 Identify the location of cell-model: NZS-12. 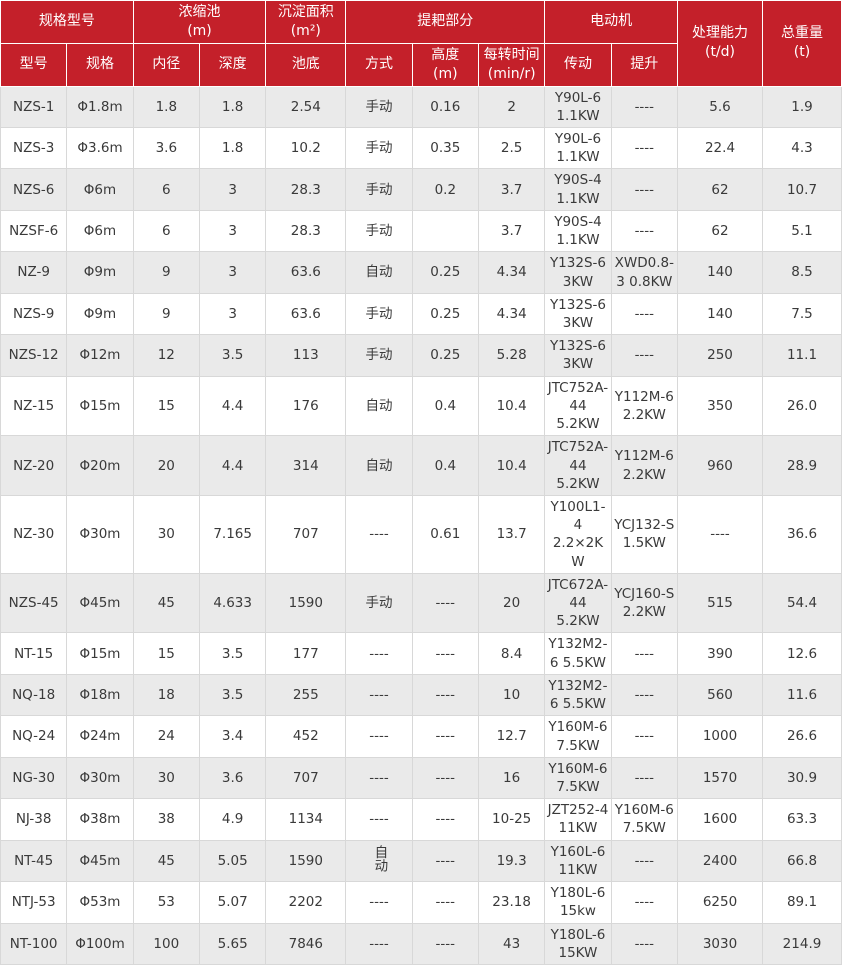
(34, 355).